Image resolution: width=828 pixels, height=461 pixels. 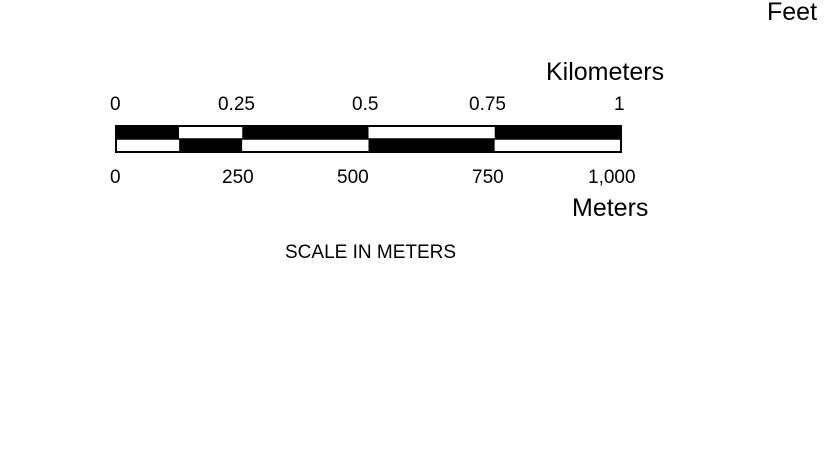 I want to click on km-tick-label: 0.25, so click(x=236, y=104).